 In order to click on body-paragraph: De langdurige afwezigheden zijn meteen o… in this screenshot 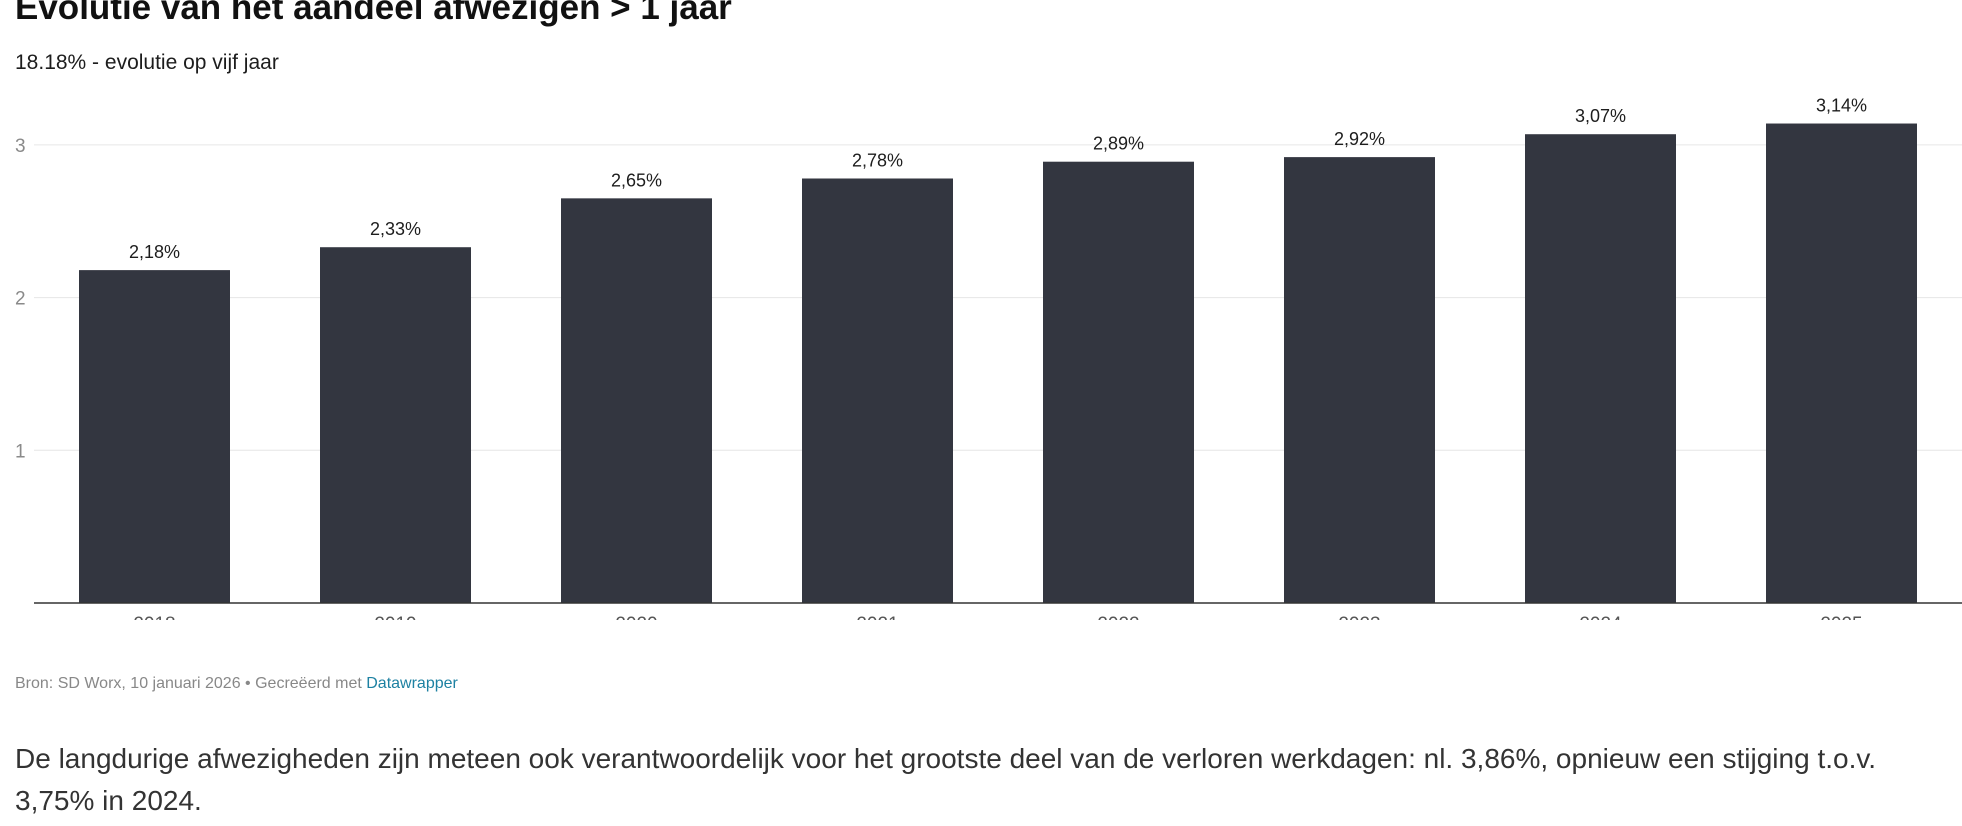, I will do `click(946, 779)`.